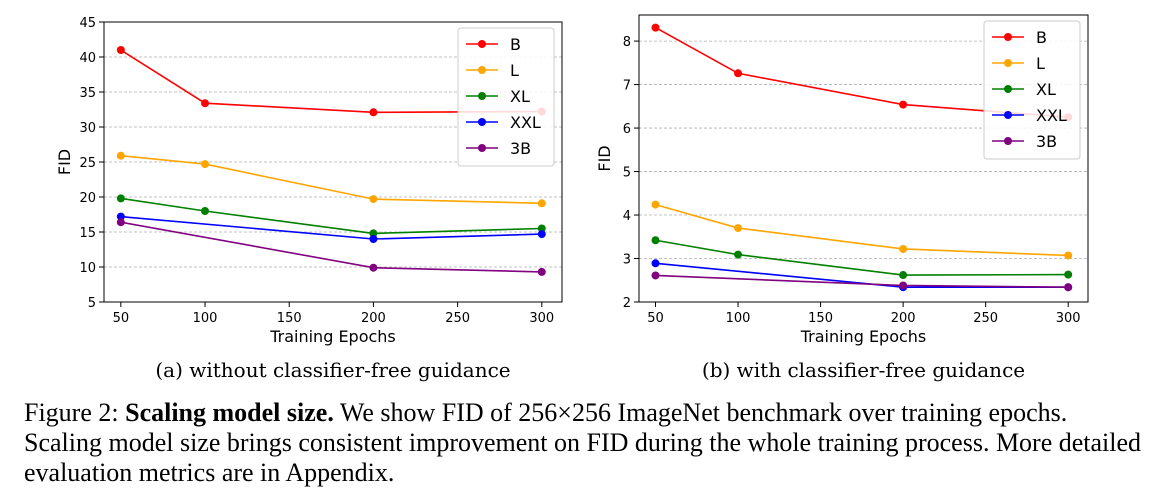 Image resolution: width=1159 pixels, height=503 pixels. I want to click on y-tick-label: 3, so click(627, 260).